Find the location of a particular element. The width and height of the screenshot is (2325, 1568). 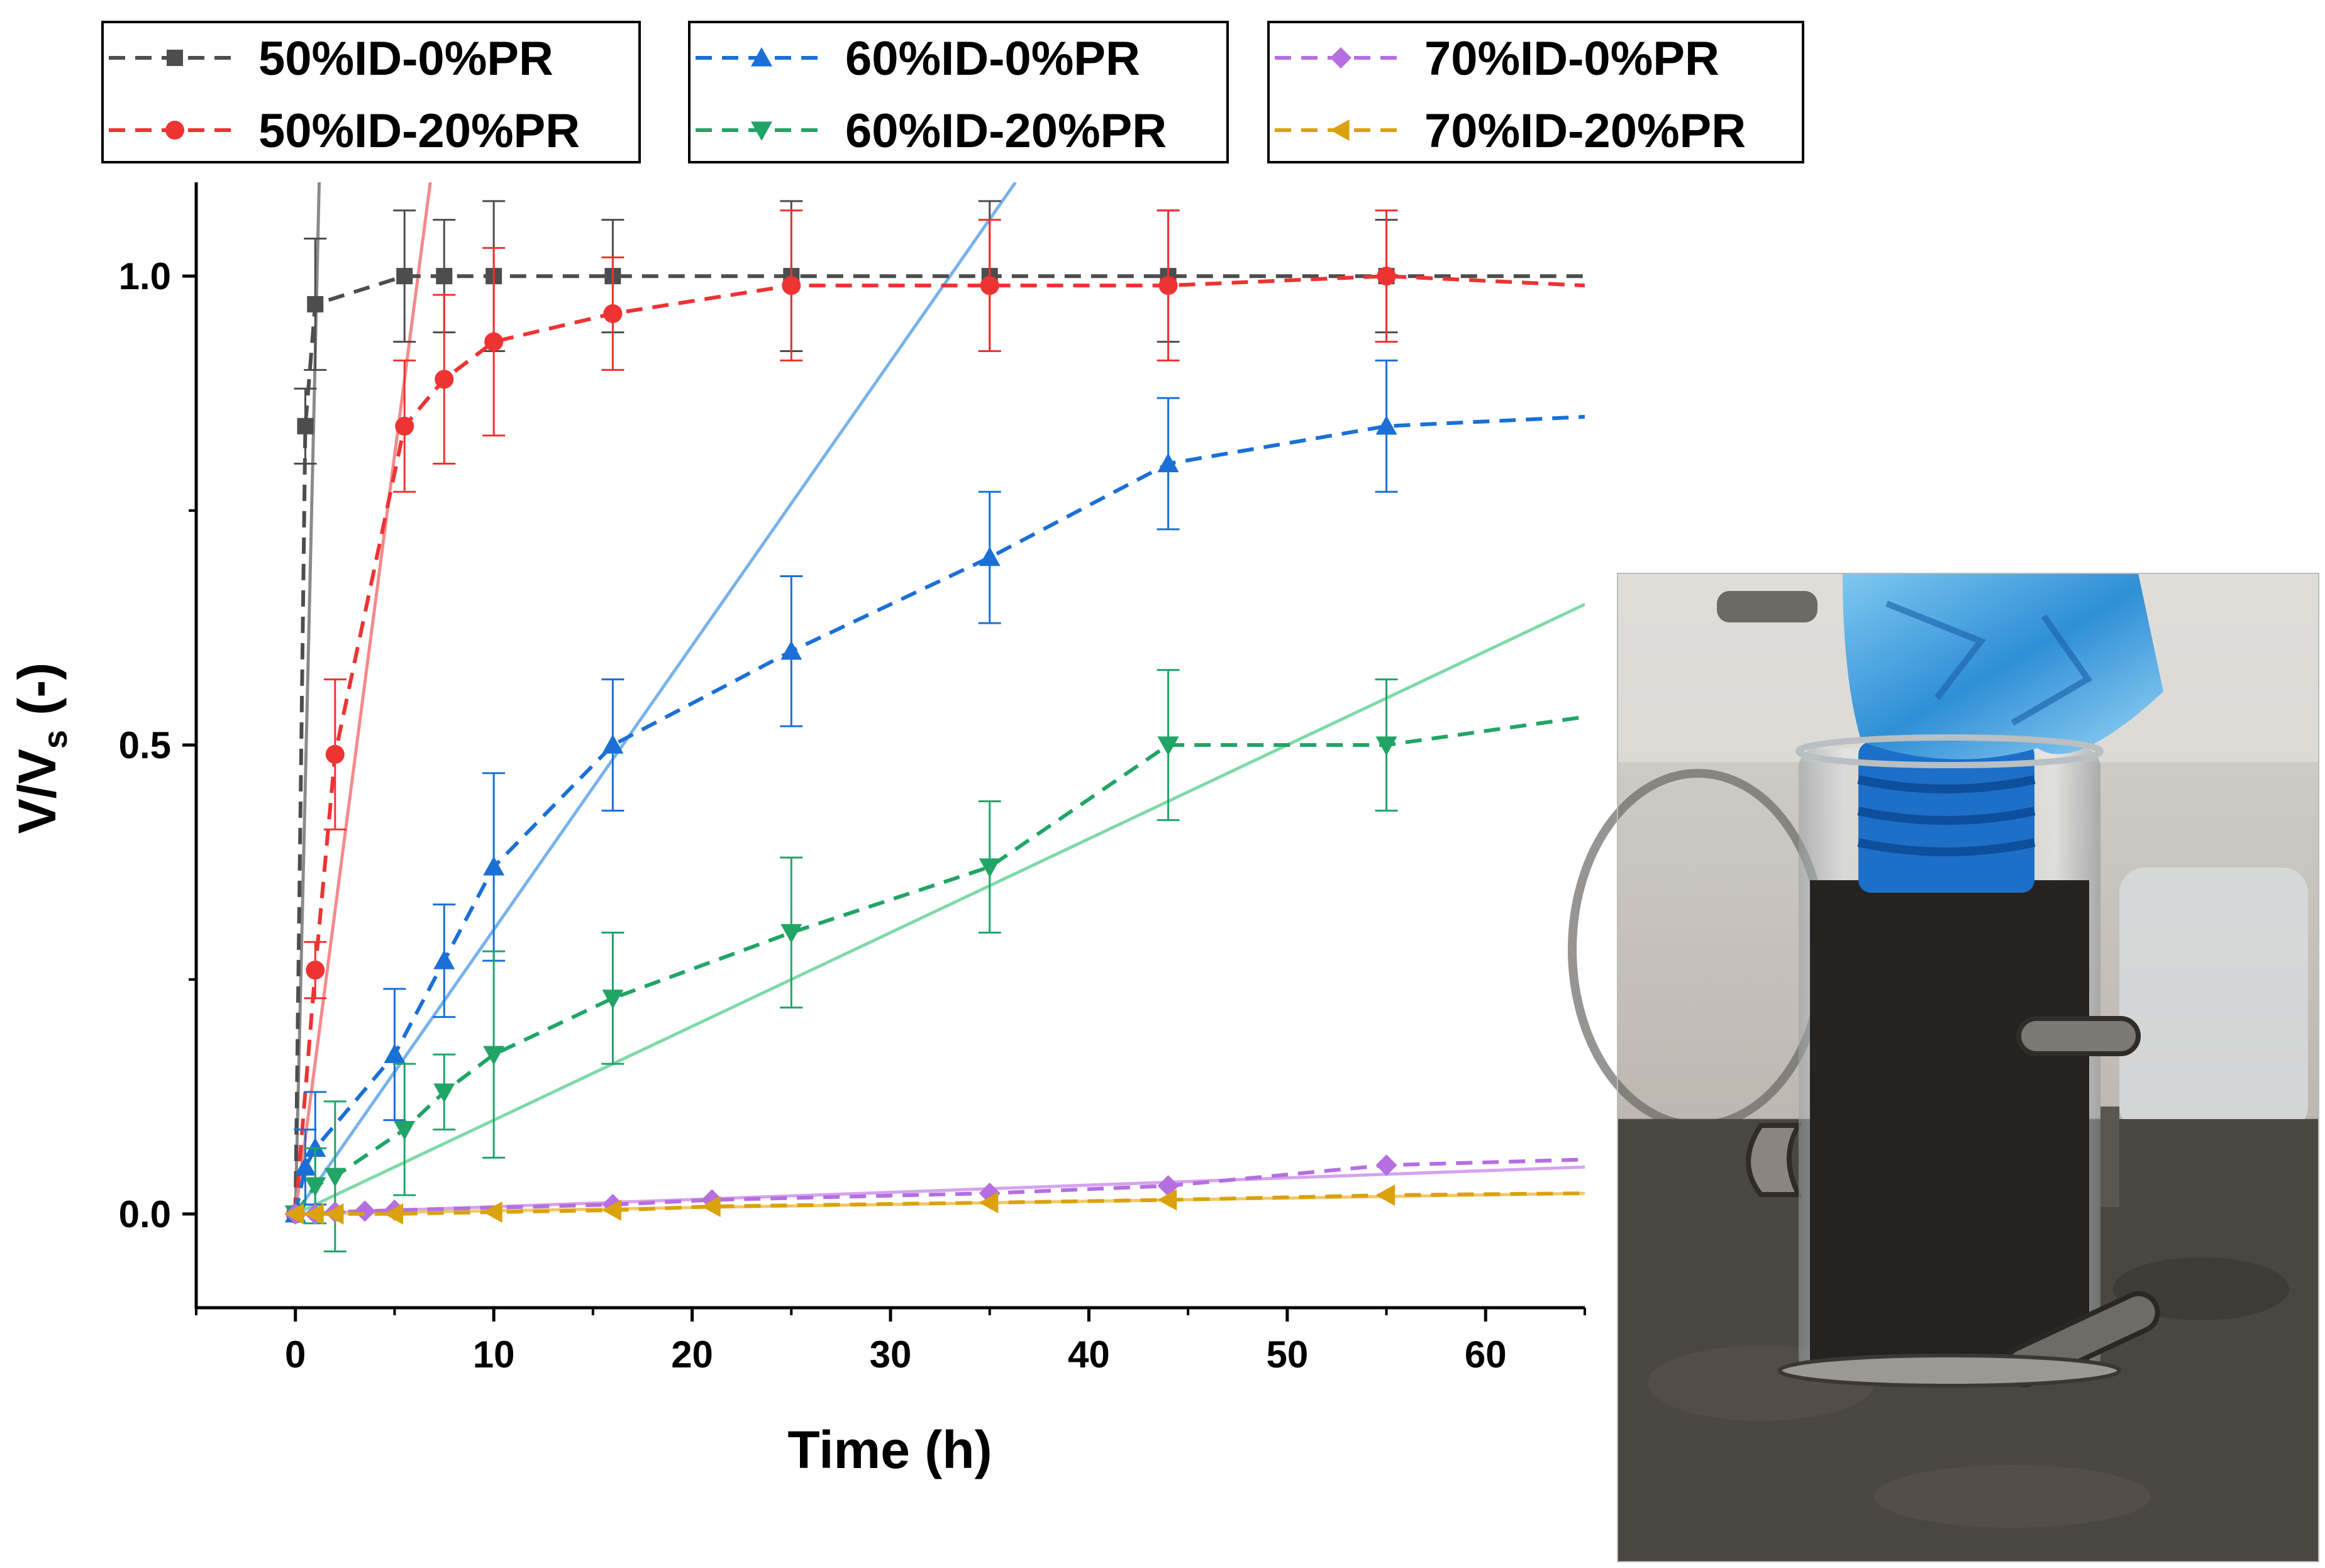

legend-label: 60%ID-0%PR is located at coordinates (992, 59).